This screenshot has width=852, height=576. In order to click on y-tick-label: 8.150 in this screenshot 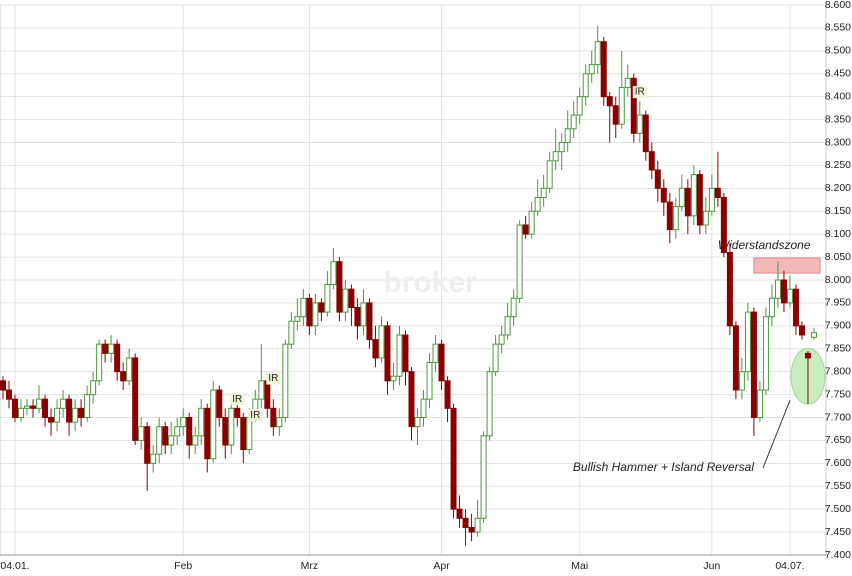, I will do `click(838, 211)`.